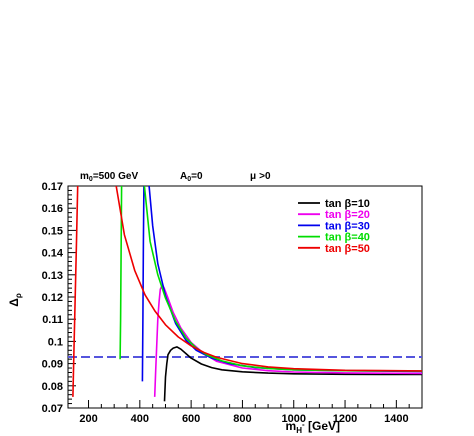 Image resolution: width=474 pixels, height=436 pixels. I want to click on y-tick-label: 0.09, so click(52, 365).